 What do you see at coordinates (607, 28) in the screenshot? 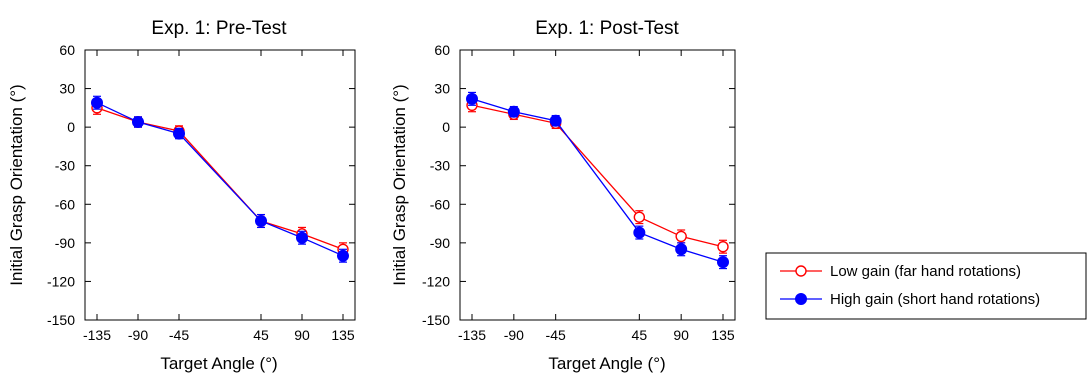
I see `chart-title: Exp. 1: Post-Test` at bounding box center [607, 28].